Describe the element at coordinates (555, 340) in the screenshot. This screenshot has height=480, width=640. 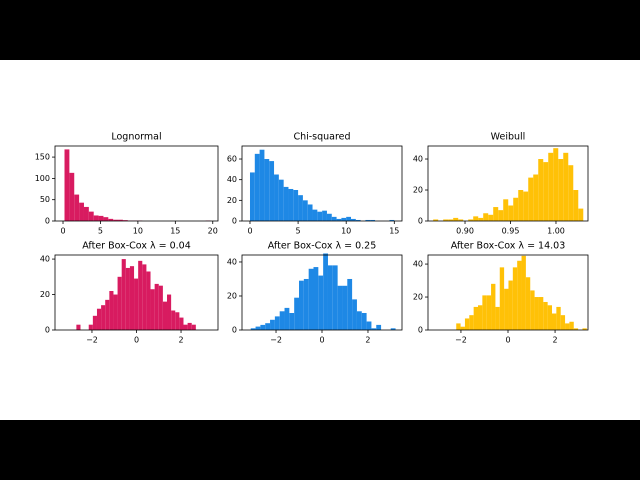
I see `x-tick-label: 2` at that location.